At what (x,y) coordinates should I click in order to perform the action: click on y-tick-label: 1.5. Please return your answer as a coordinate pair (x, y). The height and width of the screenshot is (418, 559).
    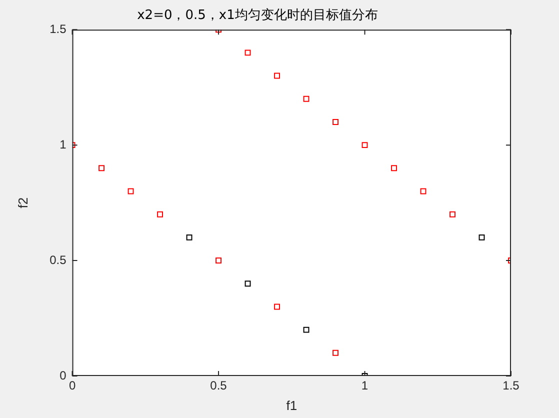
    Looking at the image, I should click on (58, 29).